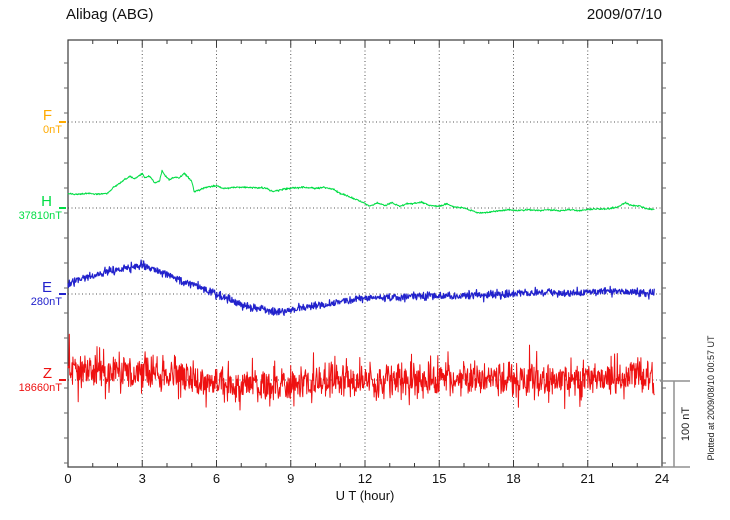 The height and width of the screenshot is (520, 730). What do you see at coordinates (361, 372) in the screenshot?
I see `trace-z` at bounding box center [361, 372].